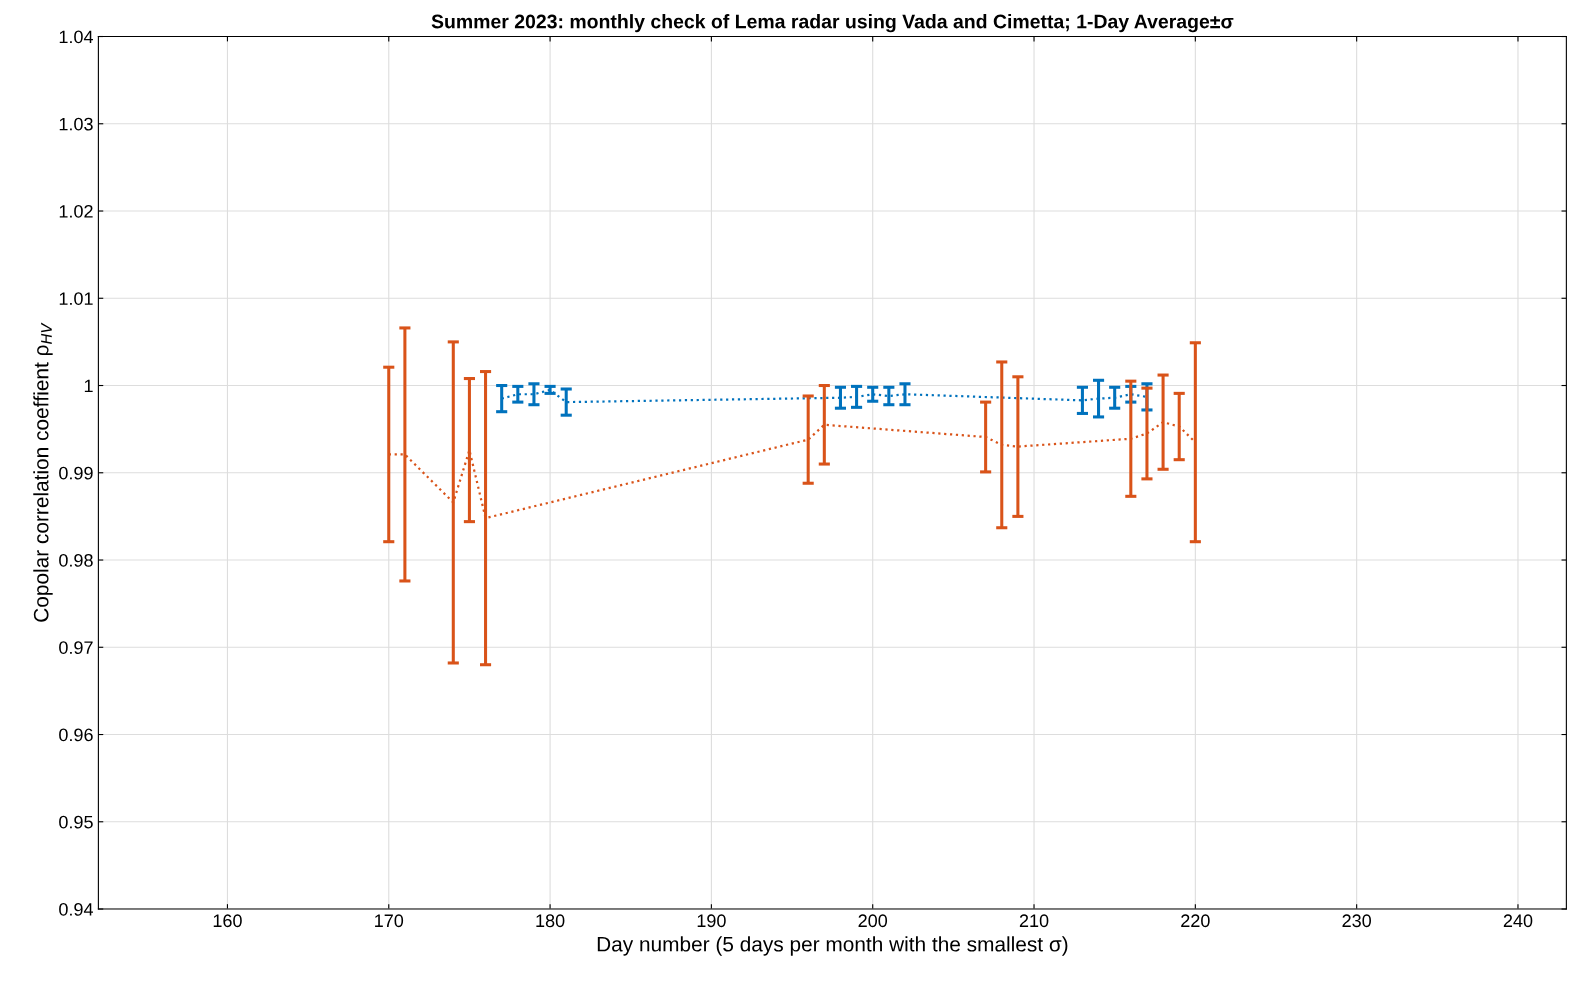 The width and height of the screenshot is (1587, 987). What do you see at coordinates (76, 298) in the screenshot?
I see `y-tick-label: 1.01` at bounding box center [76, 298].